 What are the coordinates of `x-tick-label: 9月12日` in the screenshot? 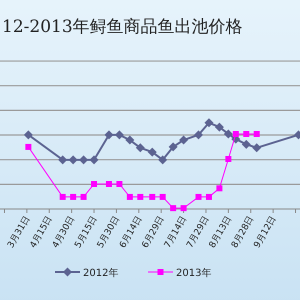 It's located at (265, 232).